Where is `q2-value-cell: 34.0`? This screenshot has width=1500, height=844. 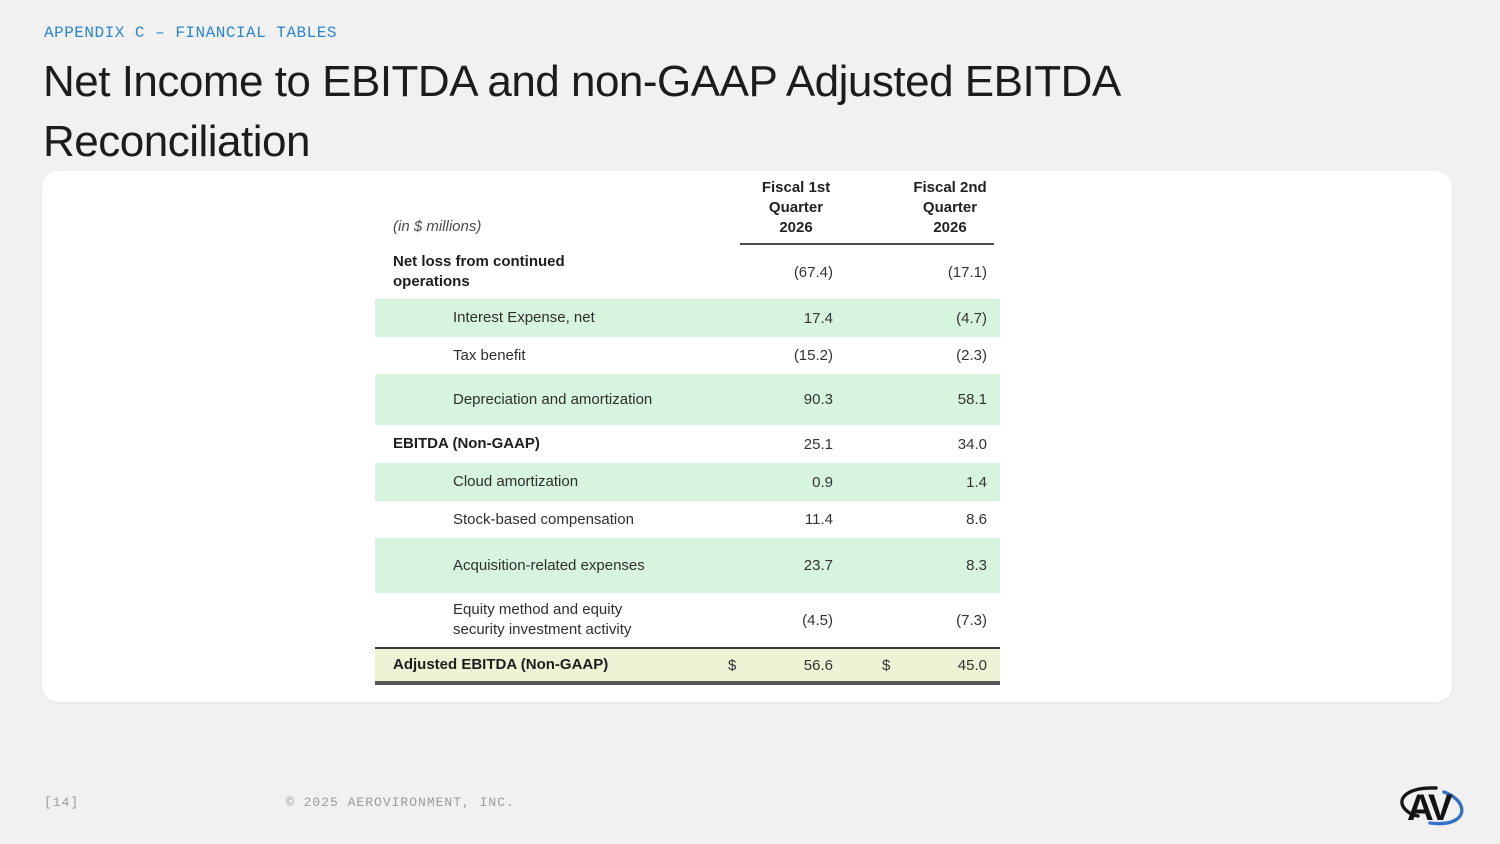
q2-value-cell: 34.0 is located at coordinates (934, 444).